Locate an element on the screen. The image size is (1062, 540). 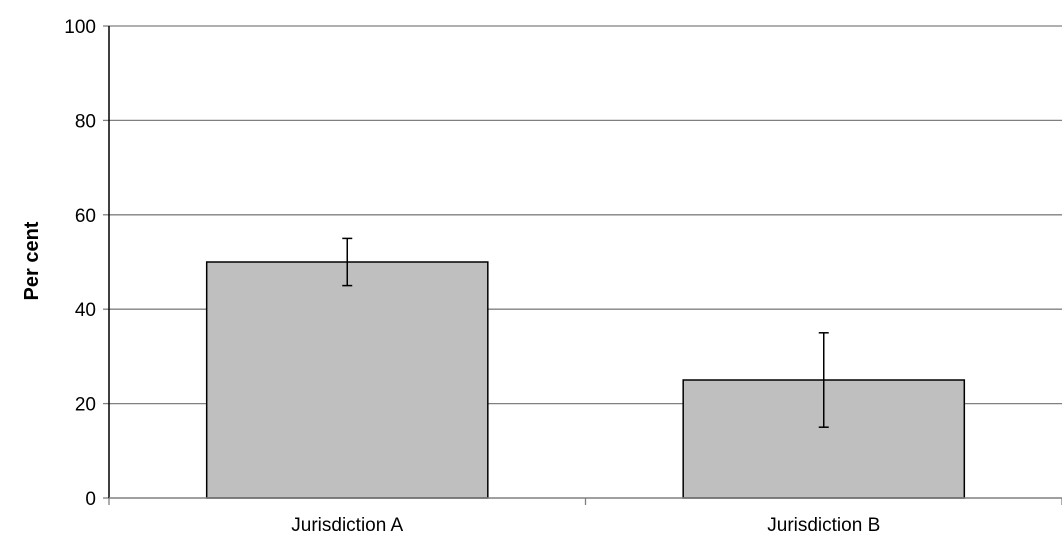
y-tick-labels: 0 20 40 60 80 100 is located at coordinates (80, 263).